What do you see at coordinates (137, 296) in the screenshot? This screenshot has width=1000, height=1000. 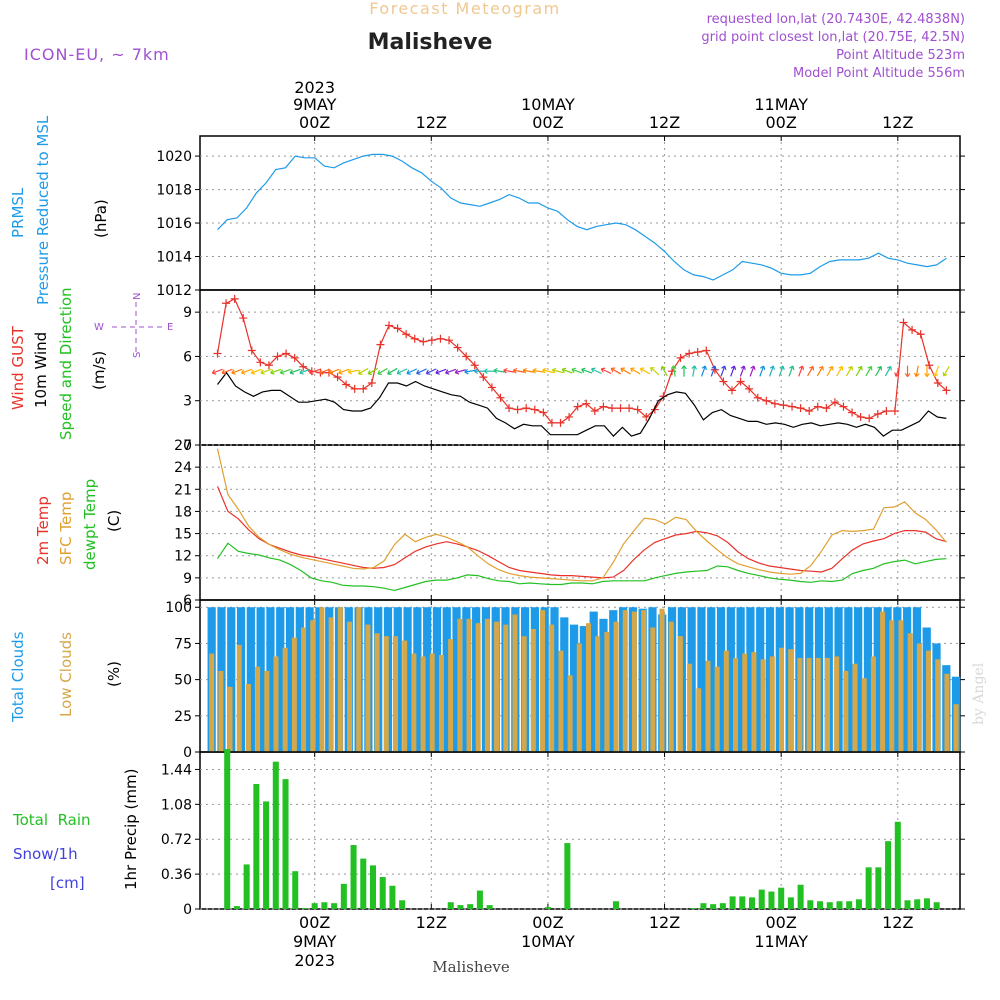 I see `compass-n: N` at bounding box center [137, 296].